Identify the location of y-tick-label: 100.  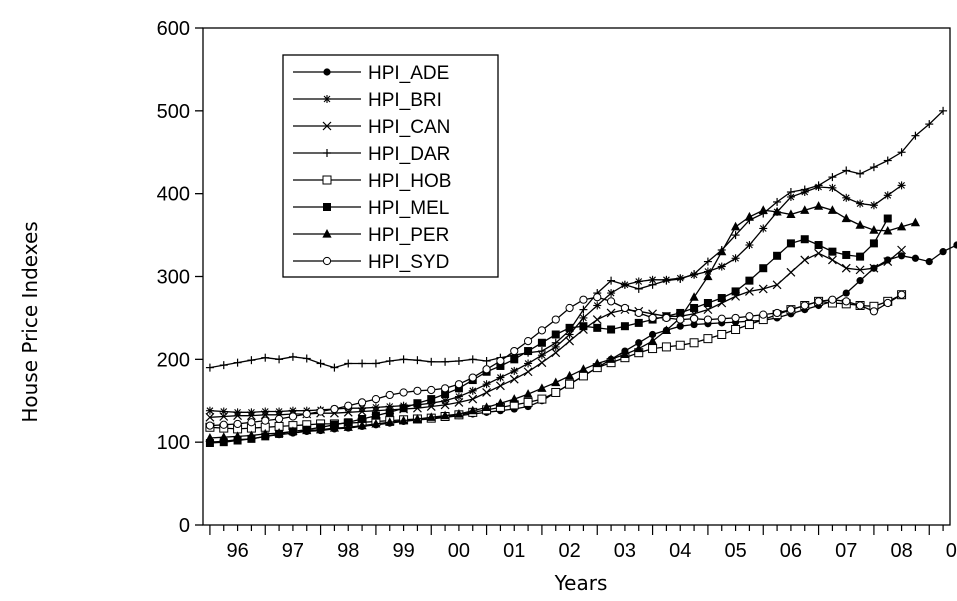
(173, 443).